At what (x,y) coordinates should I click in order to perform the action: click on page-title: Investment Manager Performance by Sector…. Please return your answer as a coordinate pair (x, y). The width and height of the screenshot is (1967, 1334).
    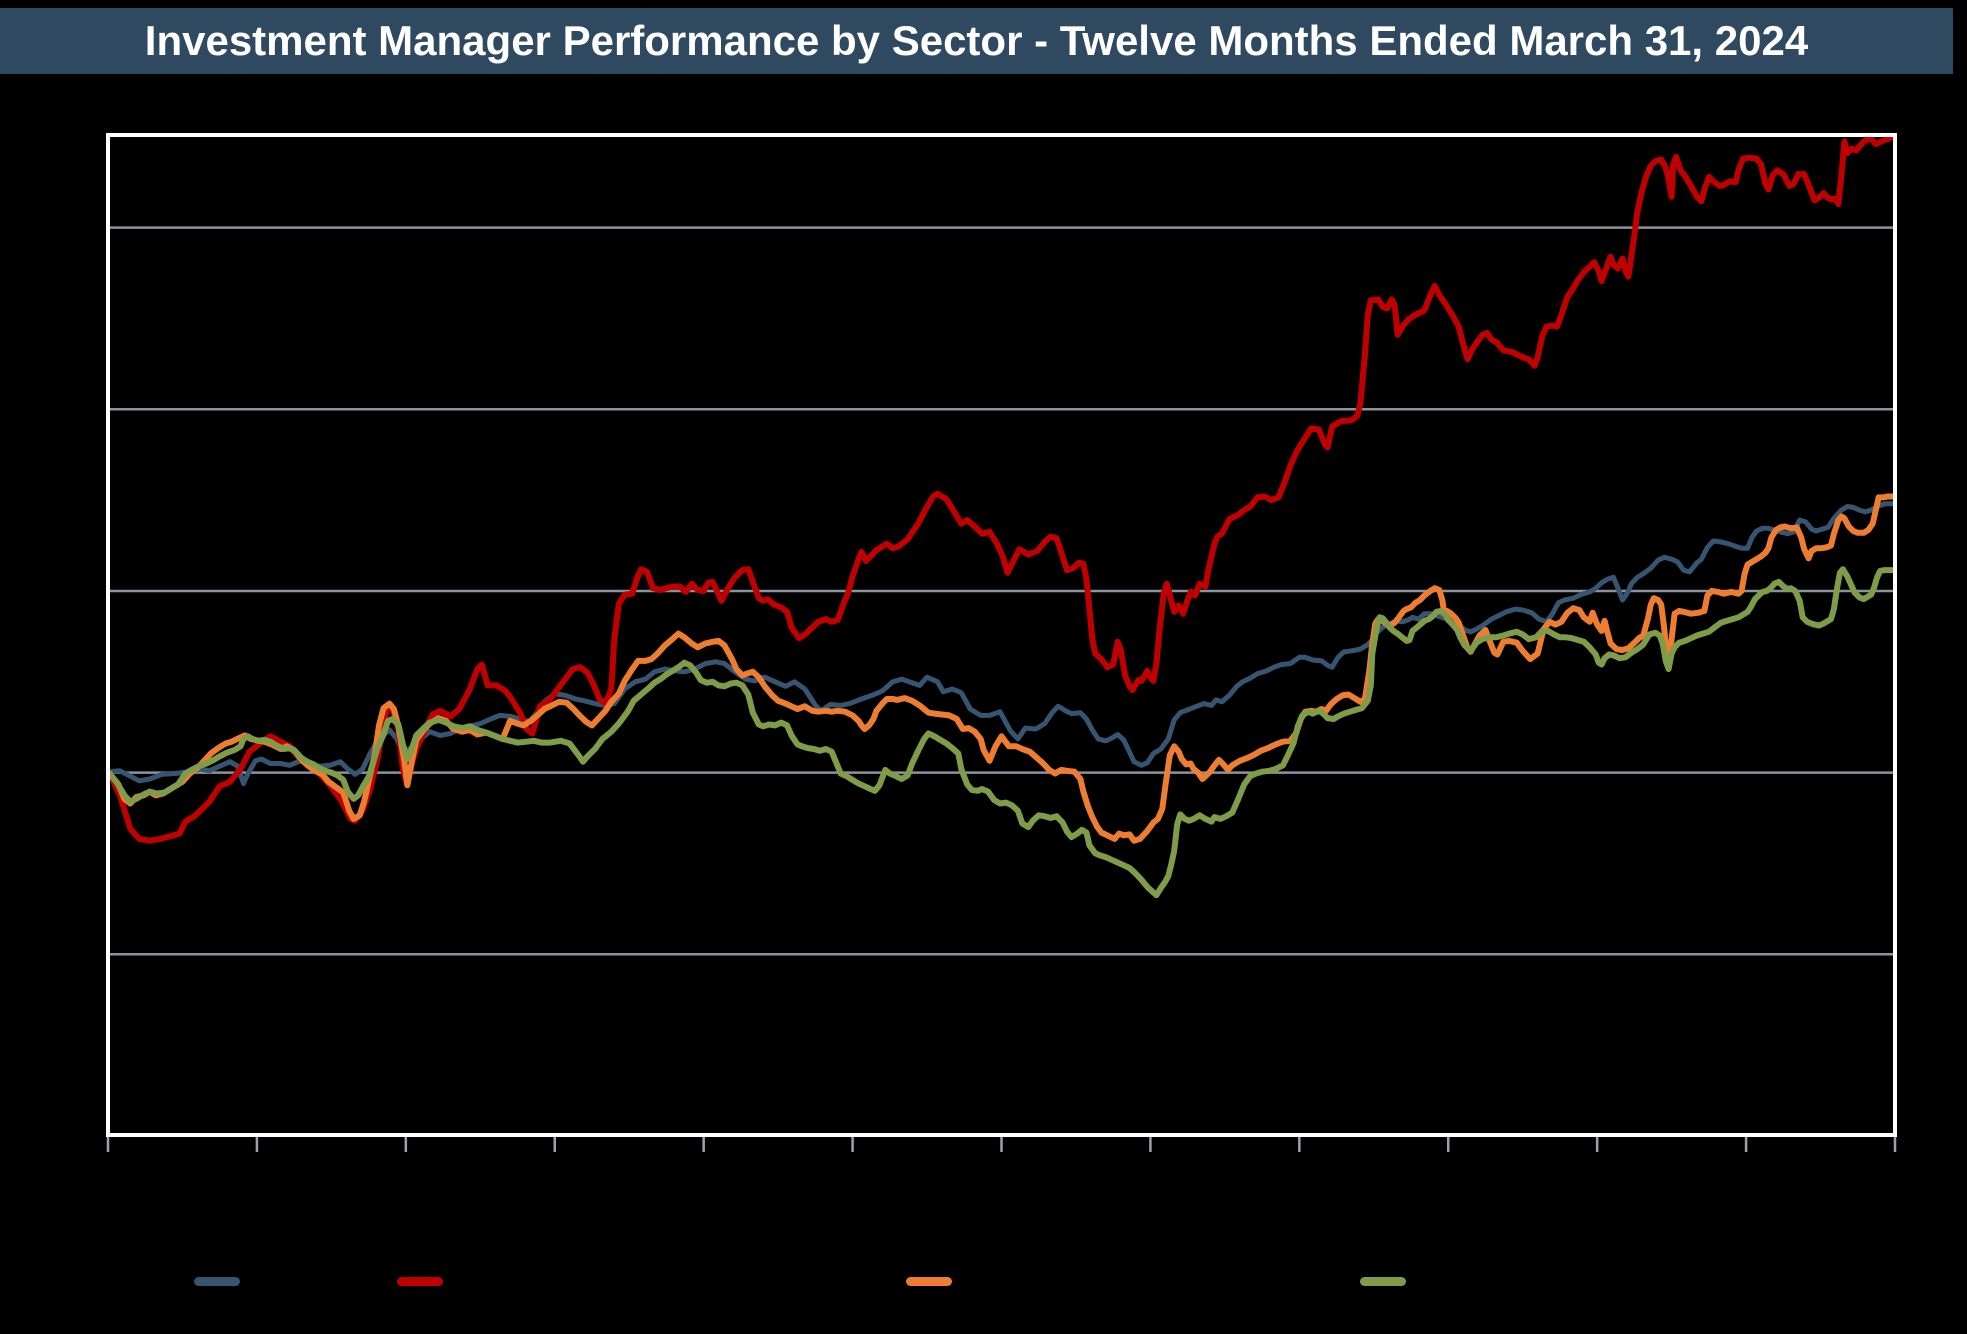
    Looking at the image, I should click on (976, 40).